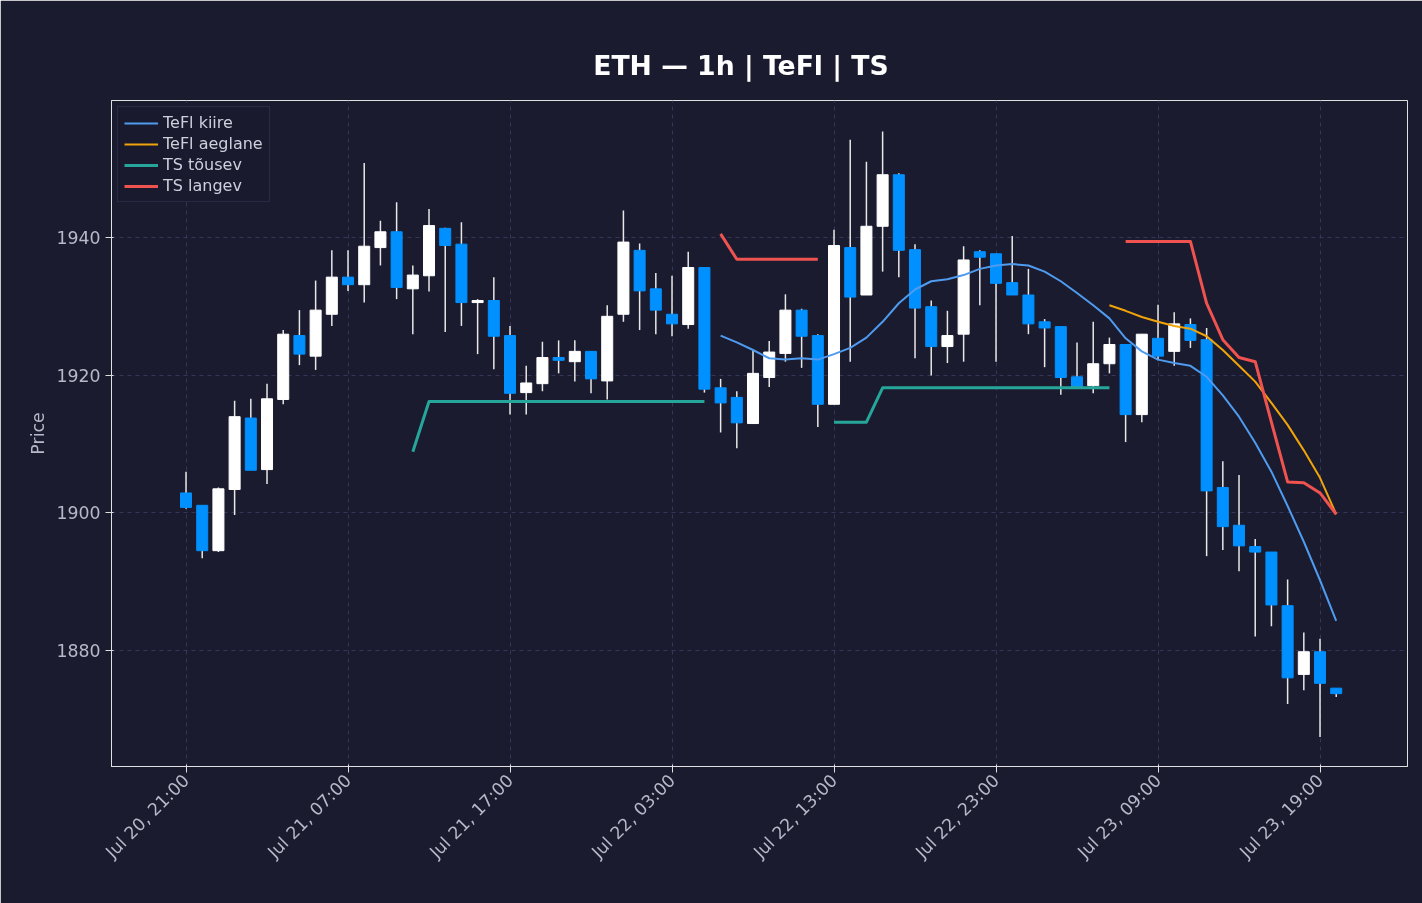  I want to click on y-tick-label: 1880, so click(78, 650).